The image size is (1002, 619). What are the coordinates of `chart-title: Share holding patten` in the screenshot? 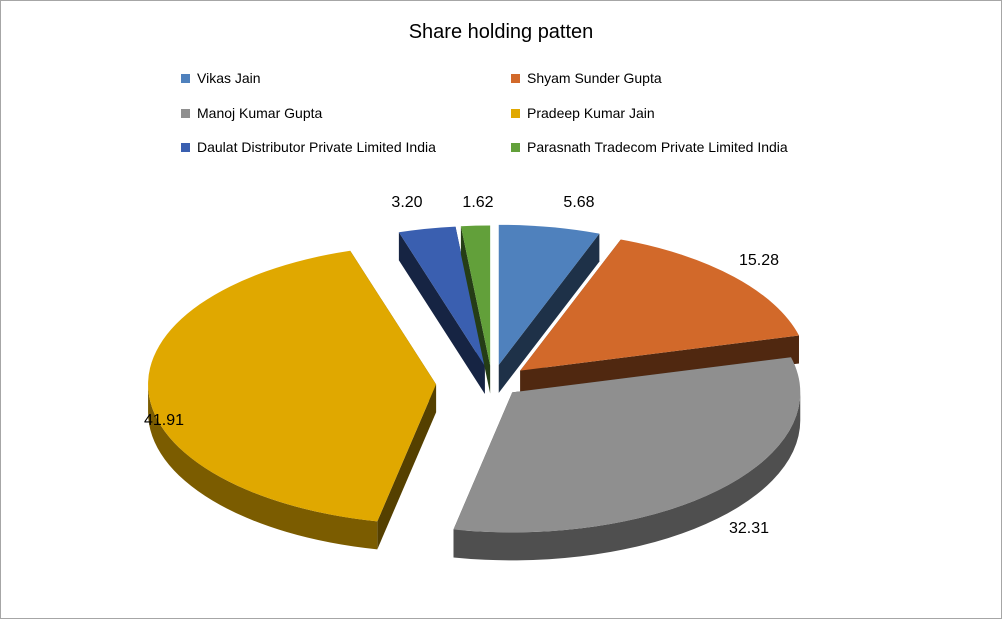 It's located at (501, 32).